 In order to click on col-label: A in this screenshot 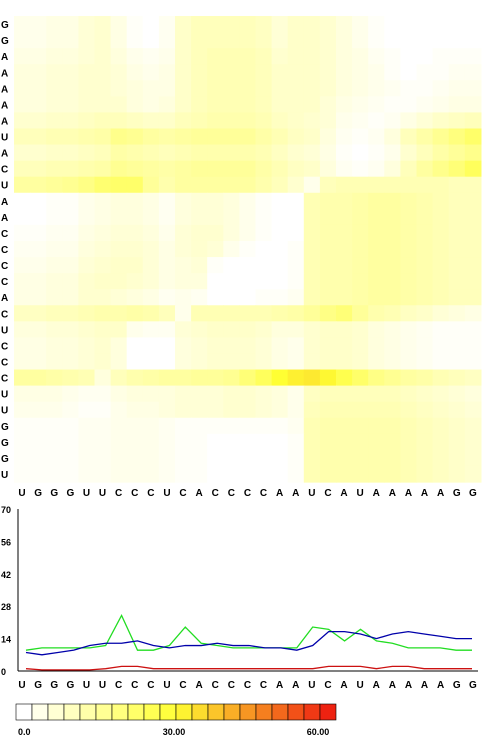, I will do `click(295, 493)`.